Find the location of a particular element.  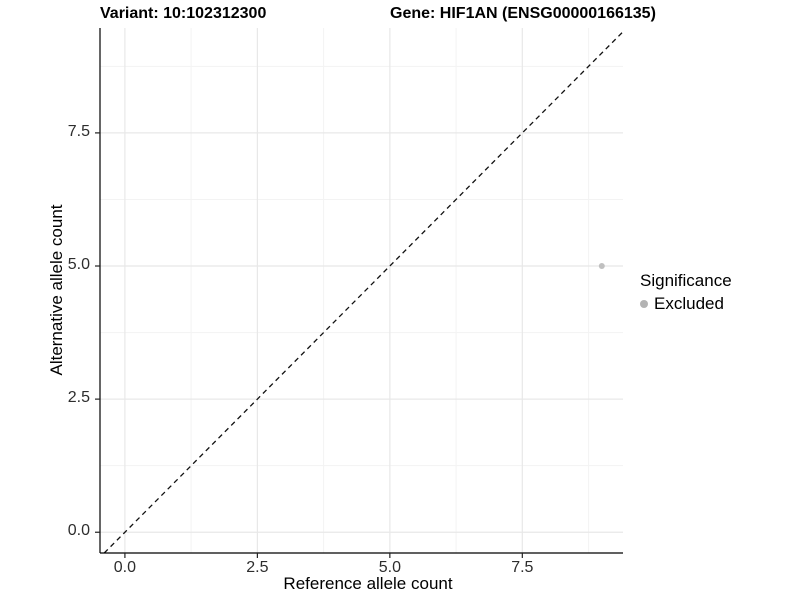

x-tick-label: 7.5 is located at coordinates (522, 567).